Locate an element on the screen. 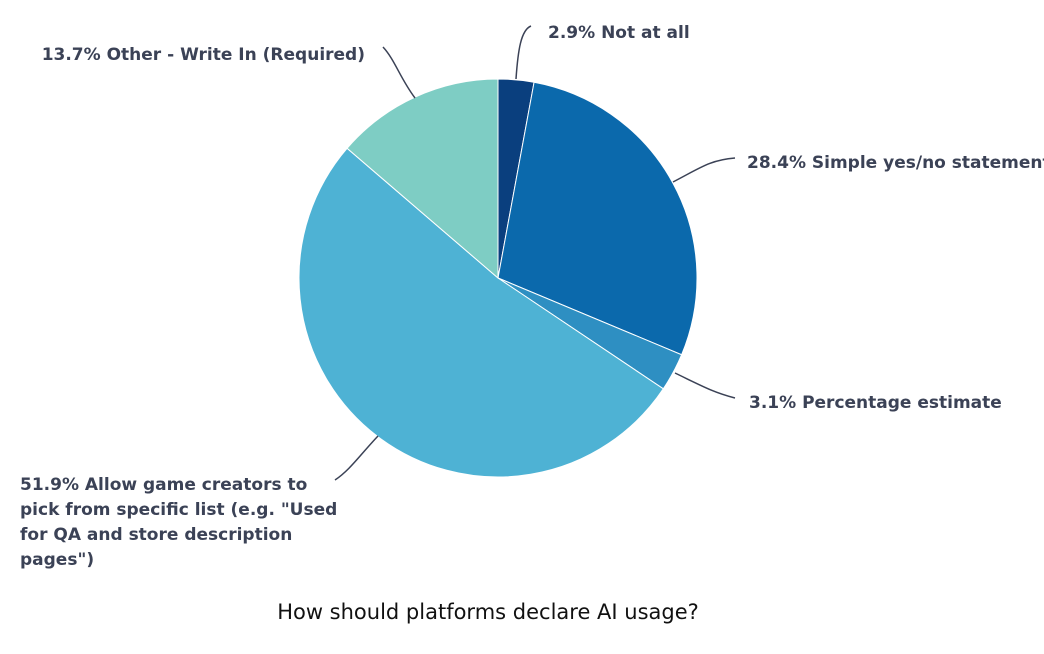 The width and height of the screenshot is (1044, 654). slice-label-pick-from-list-line-4: pages") is located at coordinates (57, 560).